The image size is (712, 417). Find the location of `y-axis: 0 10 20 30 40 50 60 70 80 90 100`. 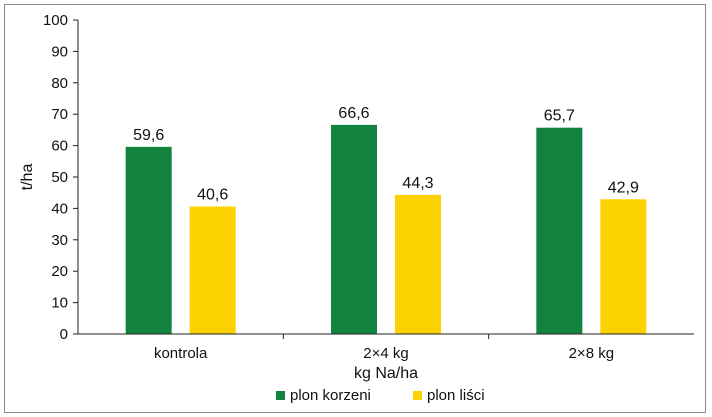

y-axis: 0 10 20 30 40 50 60 70 80 90 100 is located at coordinates (61, 177).